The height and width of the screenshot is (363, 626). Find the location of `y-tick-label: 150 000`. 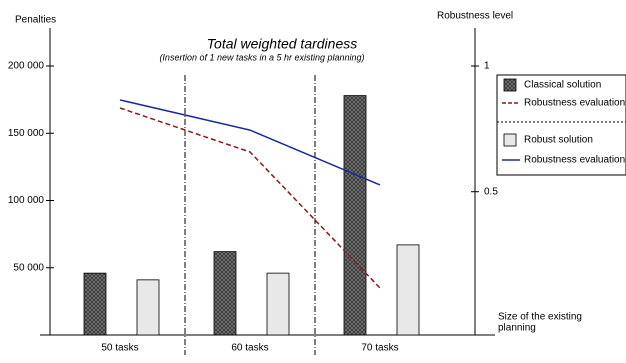

y-tick-label: 150 000 is located at coordinates (26, 133).